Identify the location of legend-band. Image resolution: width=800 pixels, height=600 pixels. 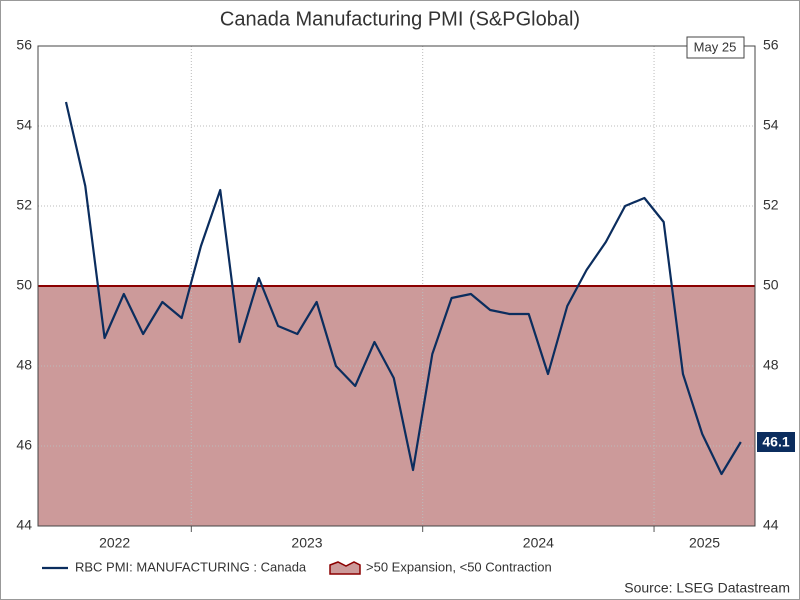
(345, 568).